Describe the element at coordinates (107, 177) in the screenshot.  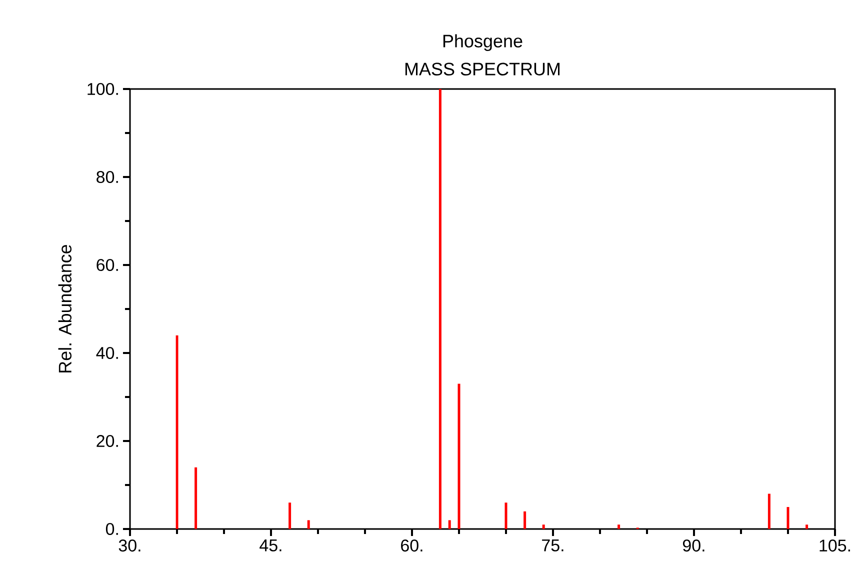
I see `y-tick-label: 80.` at that location.